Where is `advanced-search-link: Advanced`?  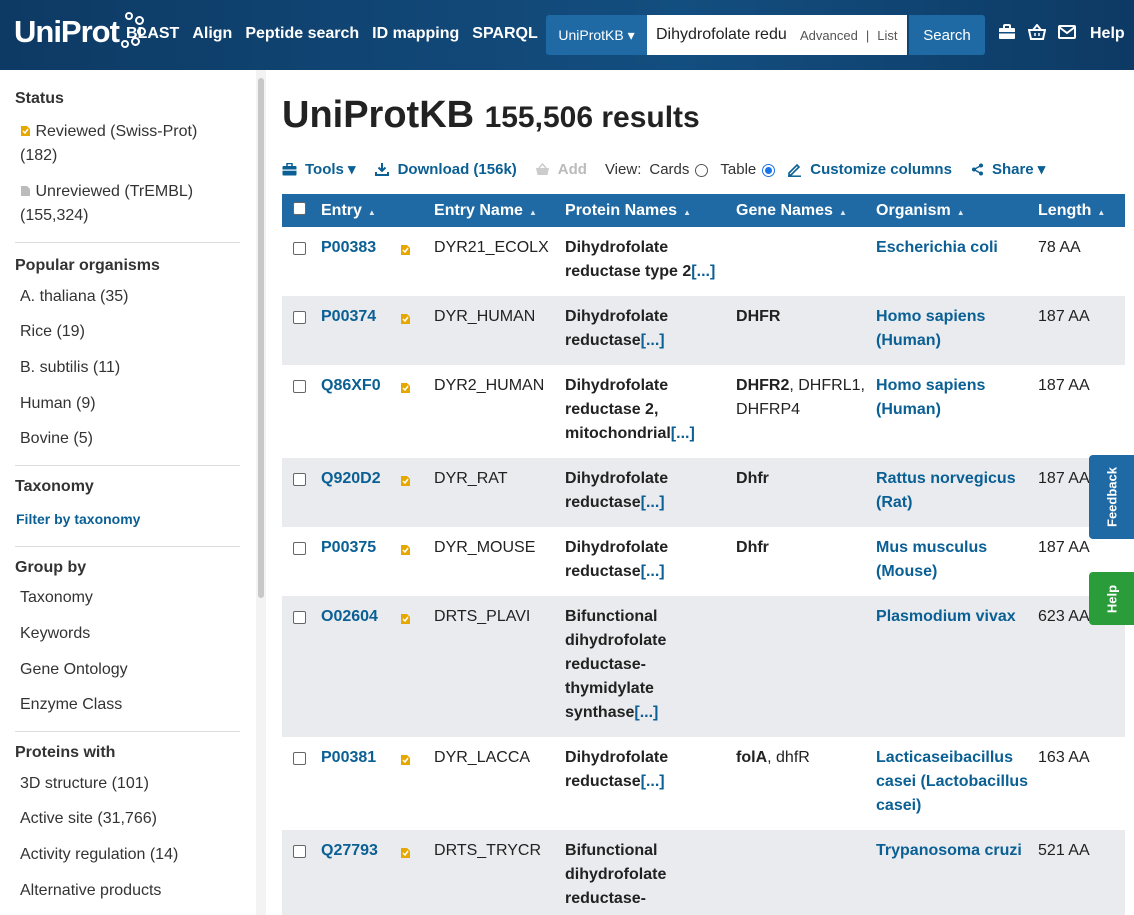
advanced-search-link: Advanced is located at coordinates (829, 35).